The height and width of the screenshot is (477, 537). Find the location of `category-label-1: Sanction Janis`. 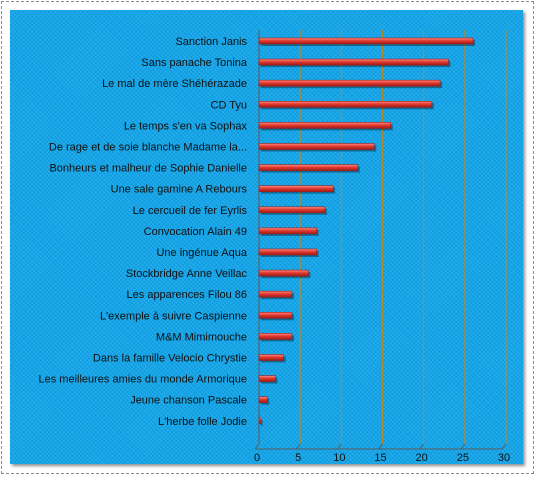

category-label-1: Sanction Janis is located at coordinates (211, 42).